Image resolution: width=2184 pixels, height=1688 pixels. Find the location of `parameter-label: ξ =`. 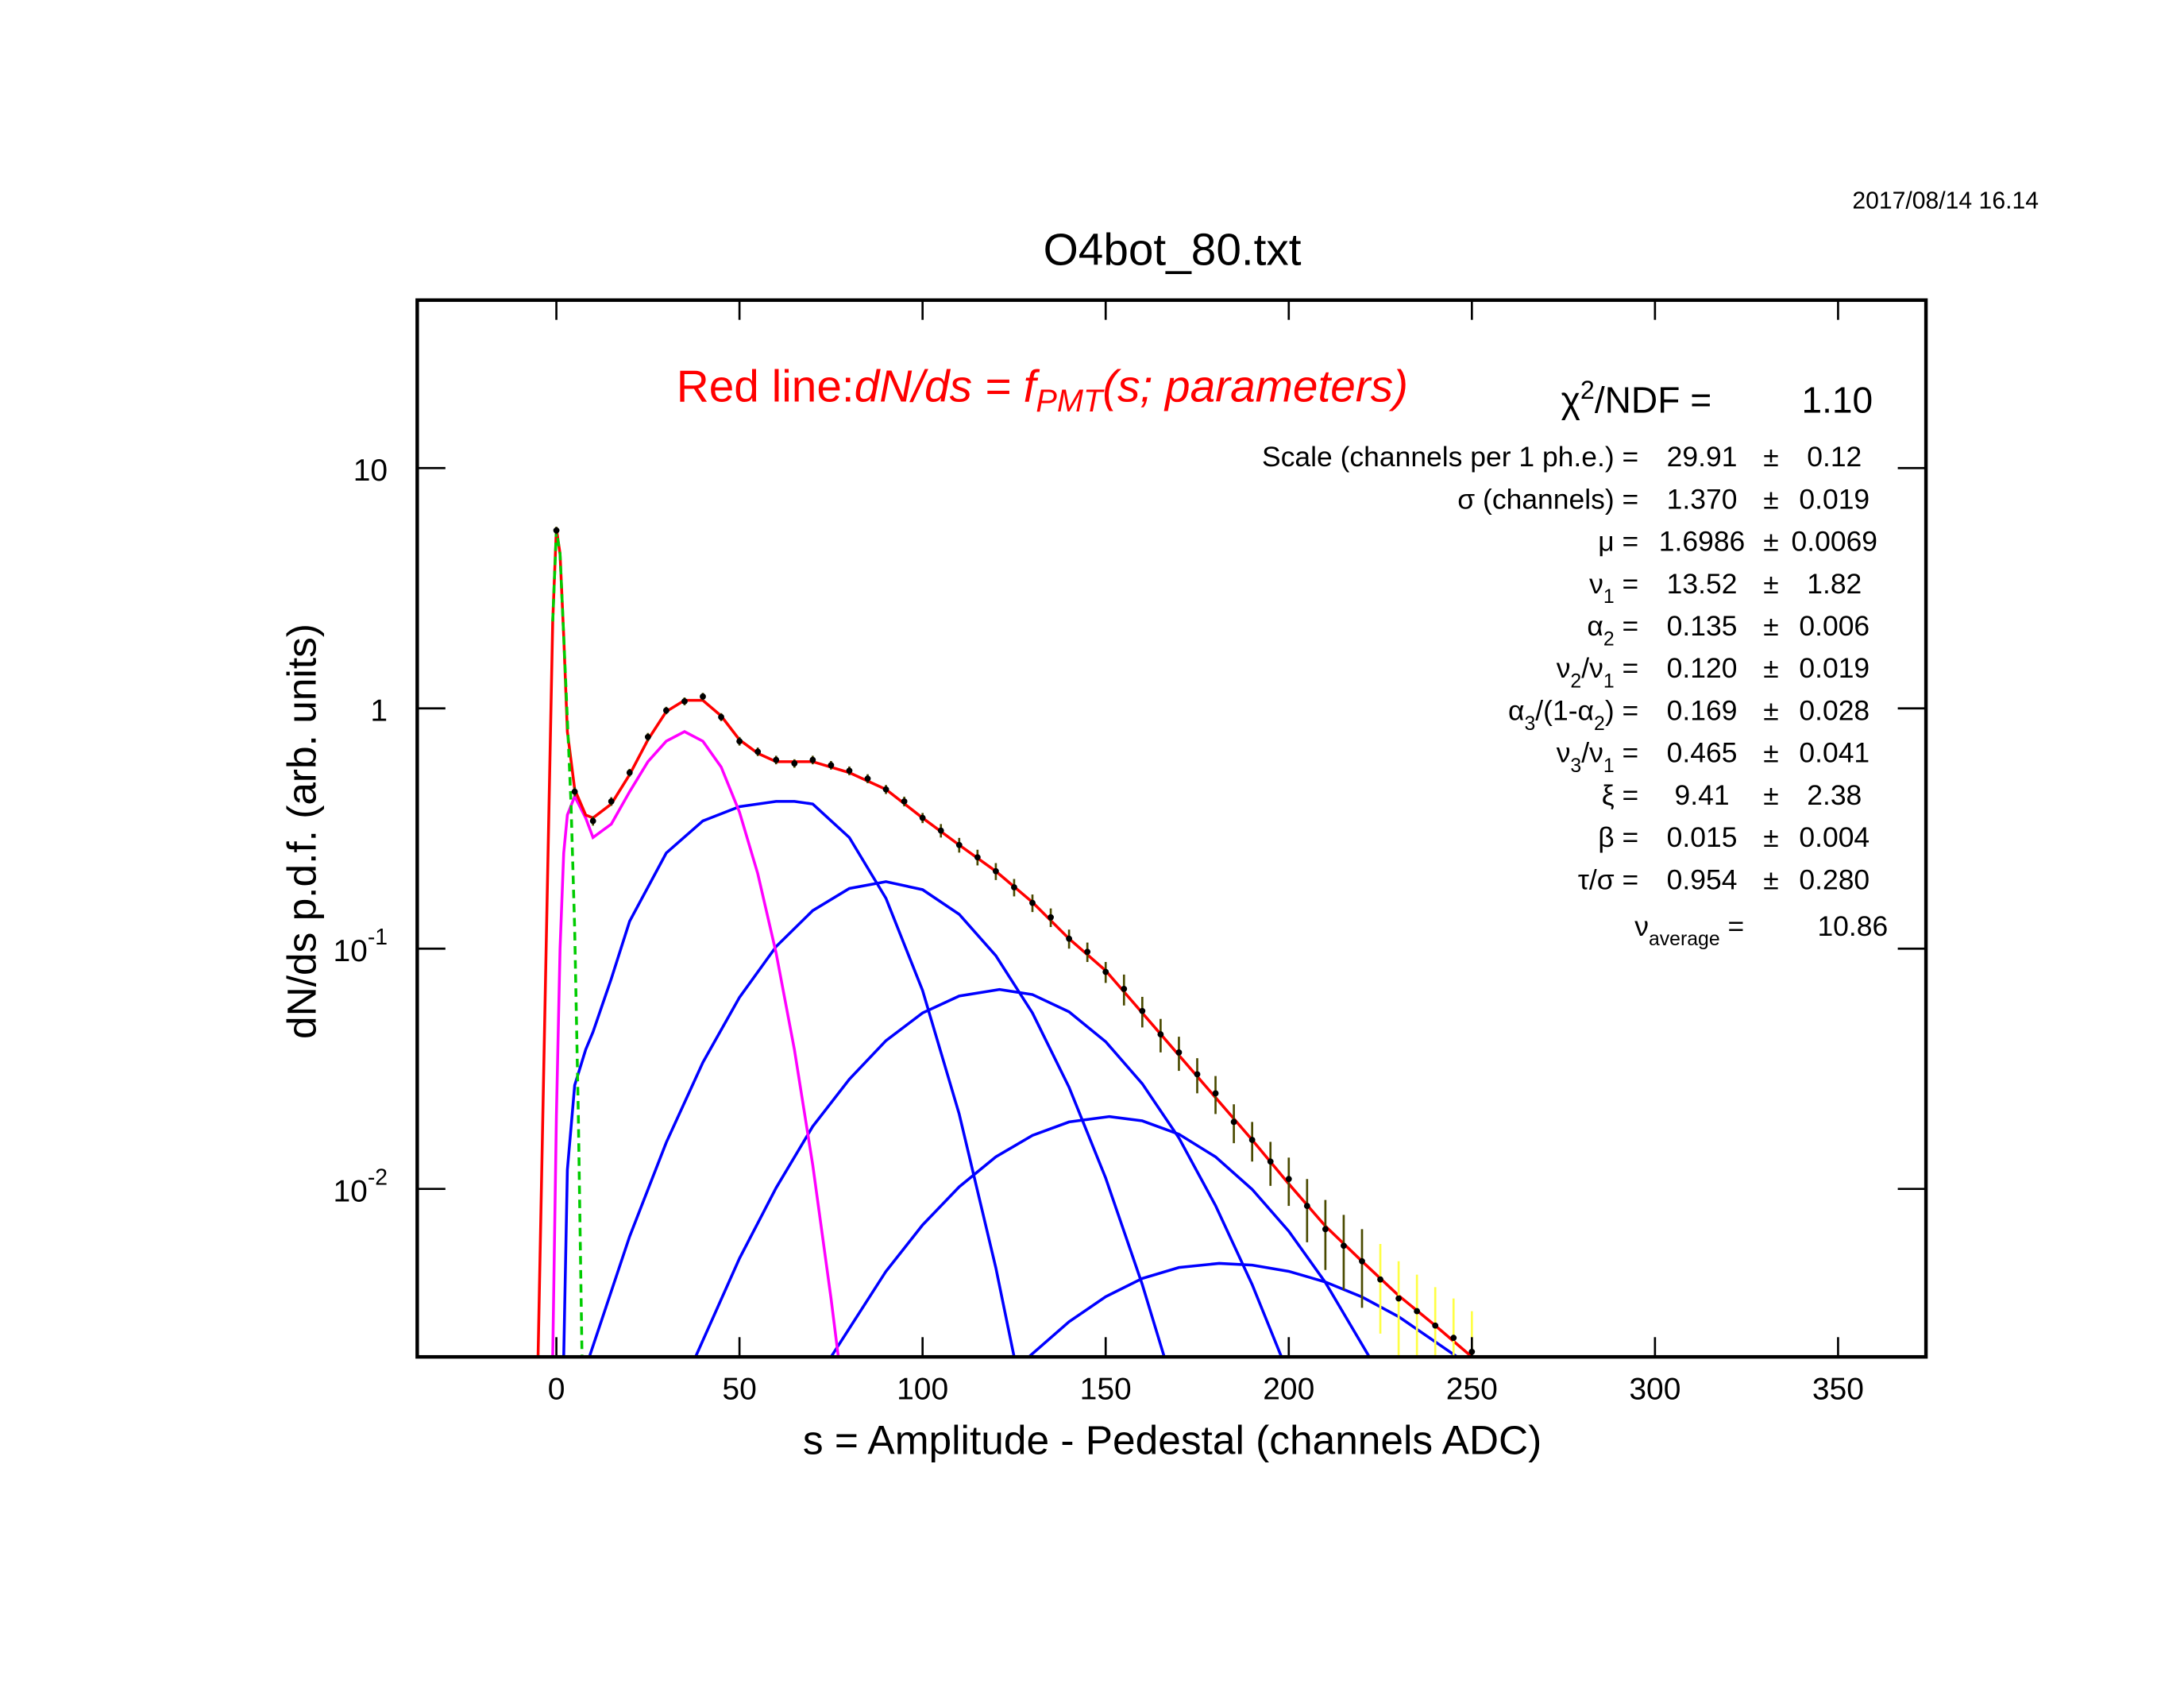

parameter-label: ξ = is located at coordinates (1620, 795).